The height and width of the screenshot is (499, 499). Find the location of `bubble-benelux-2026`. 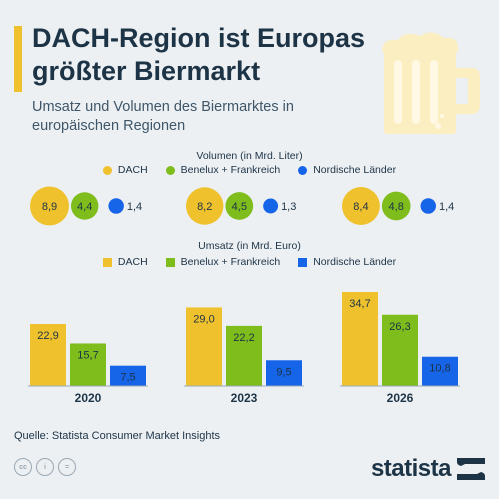

bubble-benelux-2026 is located at coordinates (396, 206).